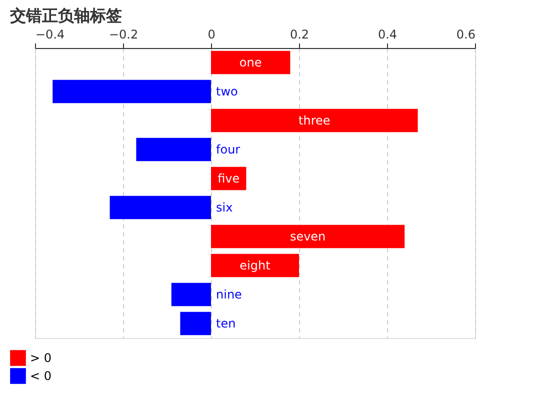 The height and width of the screenshot is (420, 550). Describe the element at coordinates (314, 121) in the screenshot. I see `y-tick-label: three` at that location.